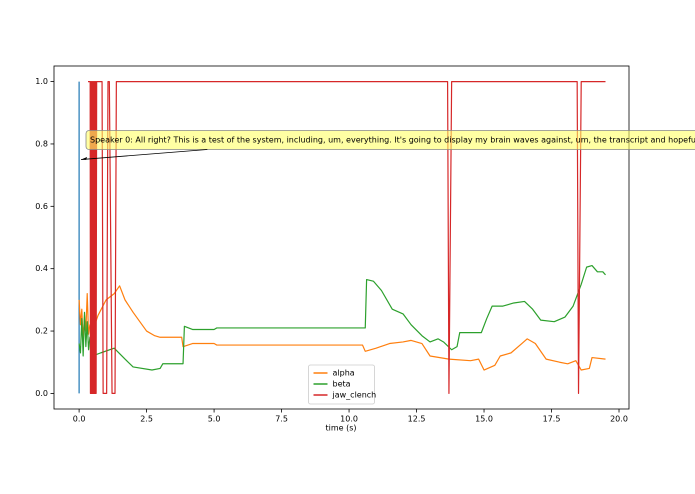 This screenshot has width=695, height=494. Describe the element at coordinates (484, 419) in the screenshot. I see `x-tick-label: 15.0` at that location.